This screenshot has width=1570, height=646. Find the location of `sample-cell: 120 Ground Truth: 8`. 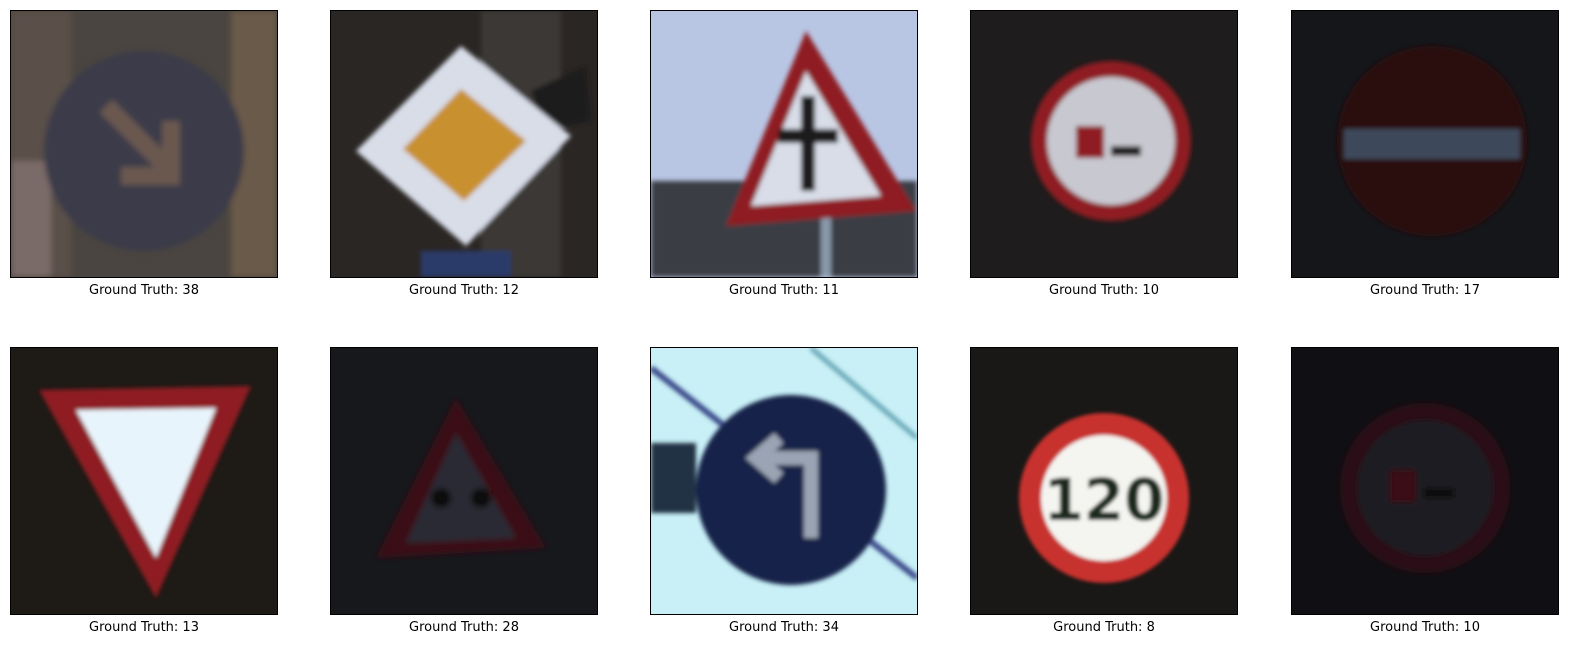

sample-cell: 120 Ground Truth: 8 is located at coordinates (1104, 491).